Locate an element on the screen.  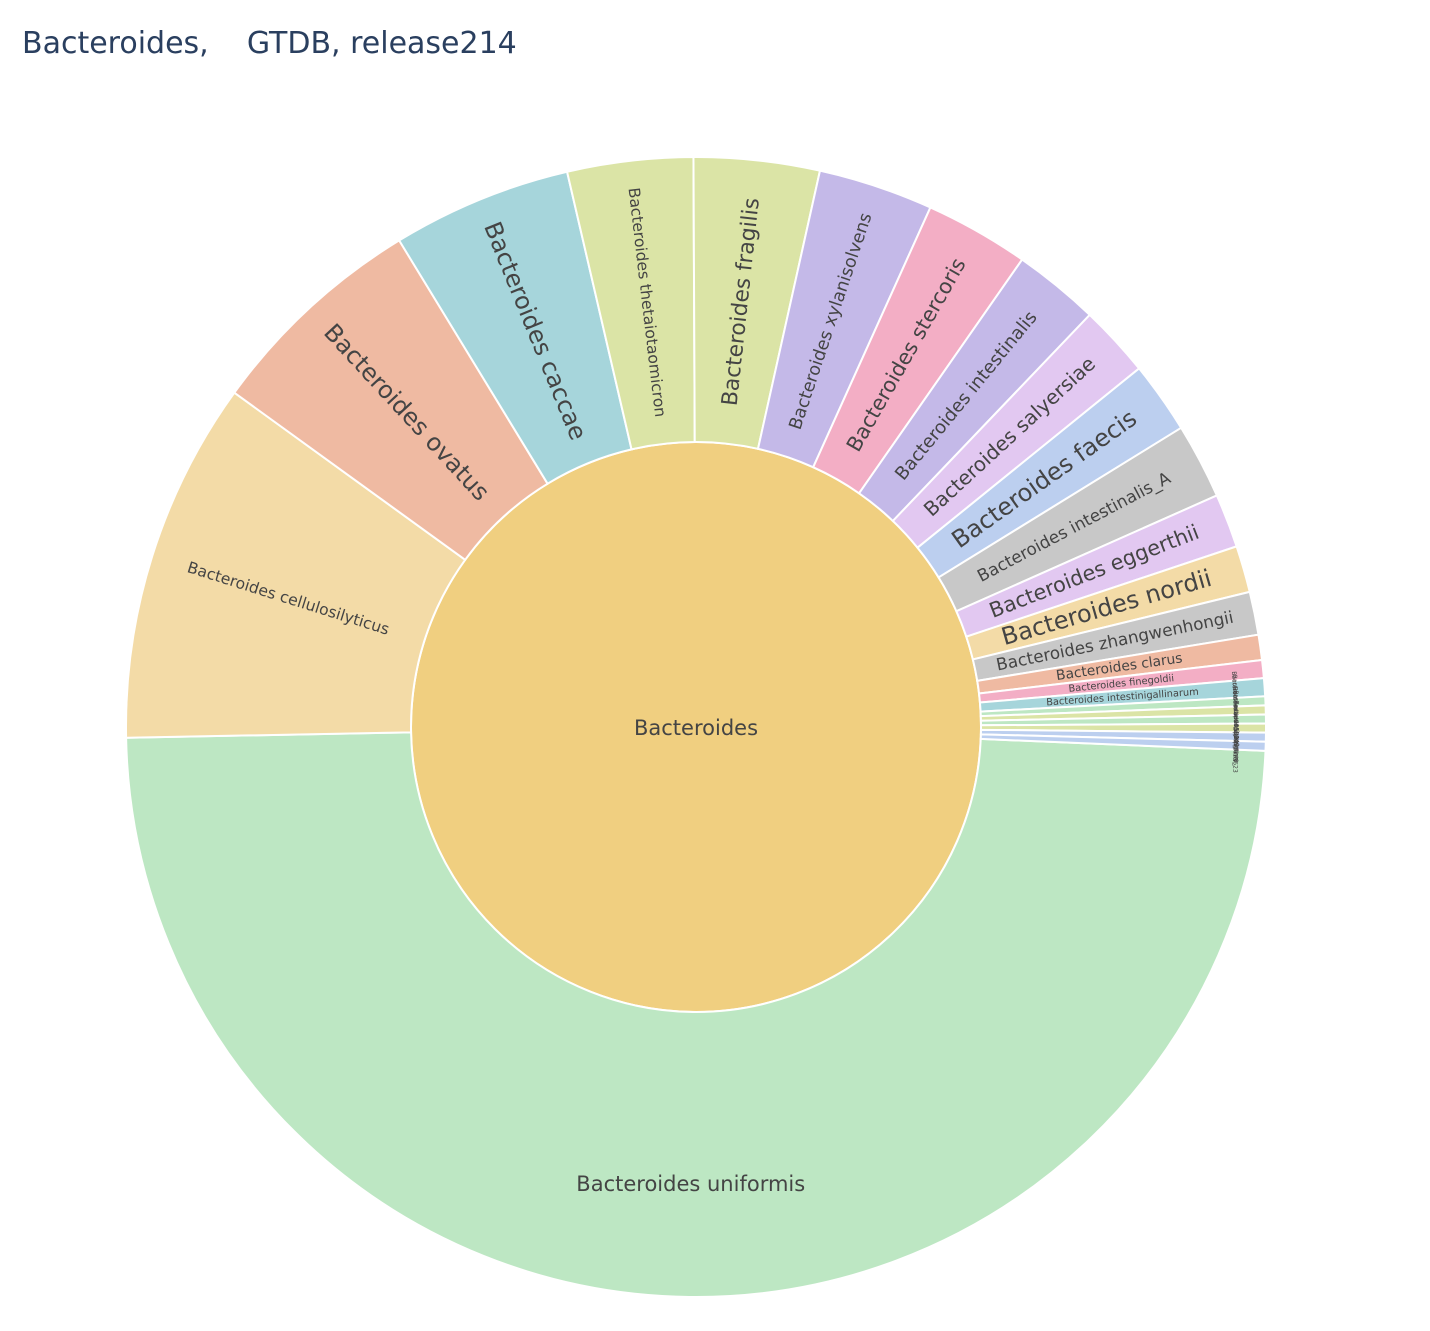
segment-bacteroides-cellulosilyticus is located at coordinates (296, 565).